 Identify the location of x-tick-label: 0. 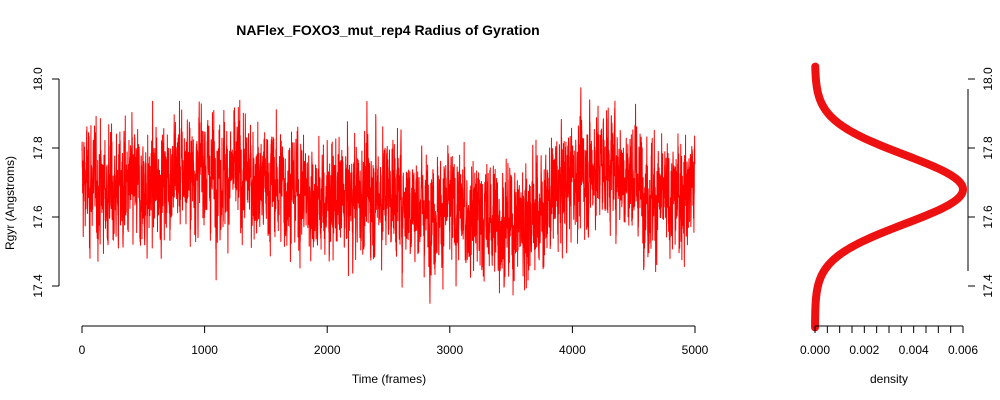
(82, 350).